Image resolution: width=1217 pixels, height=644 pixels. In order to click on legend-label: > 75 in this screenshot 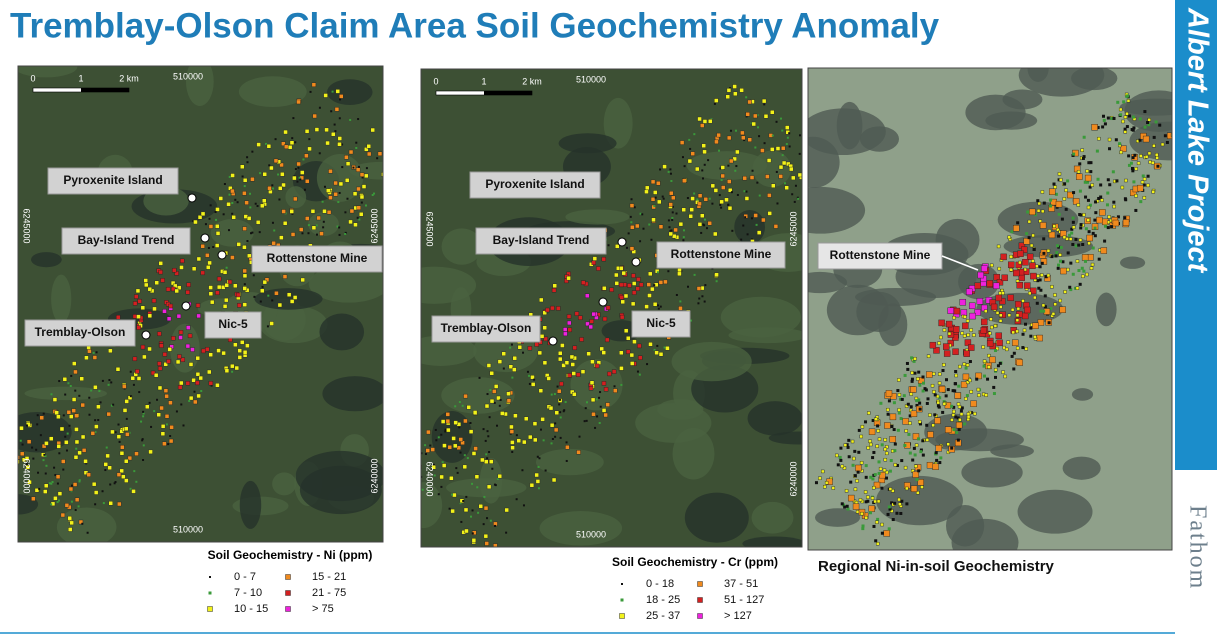, I will do `click(323, 609)`.